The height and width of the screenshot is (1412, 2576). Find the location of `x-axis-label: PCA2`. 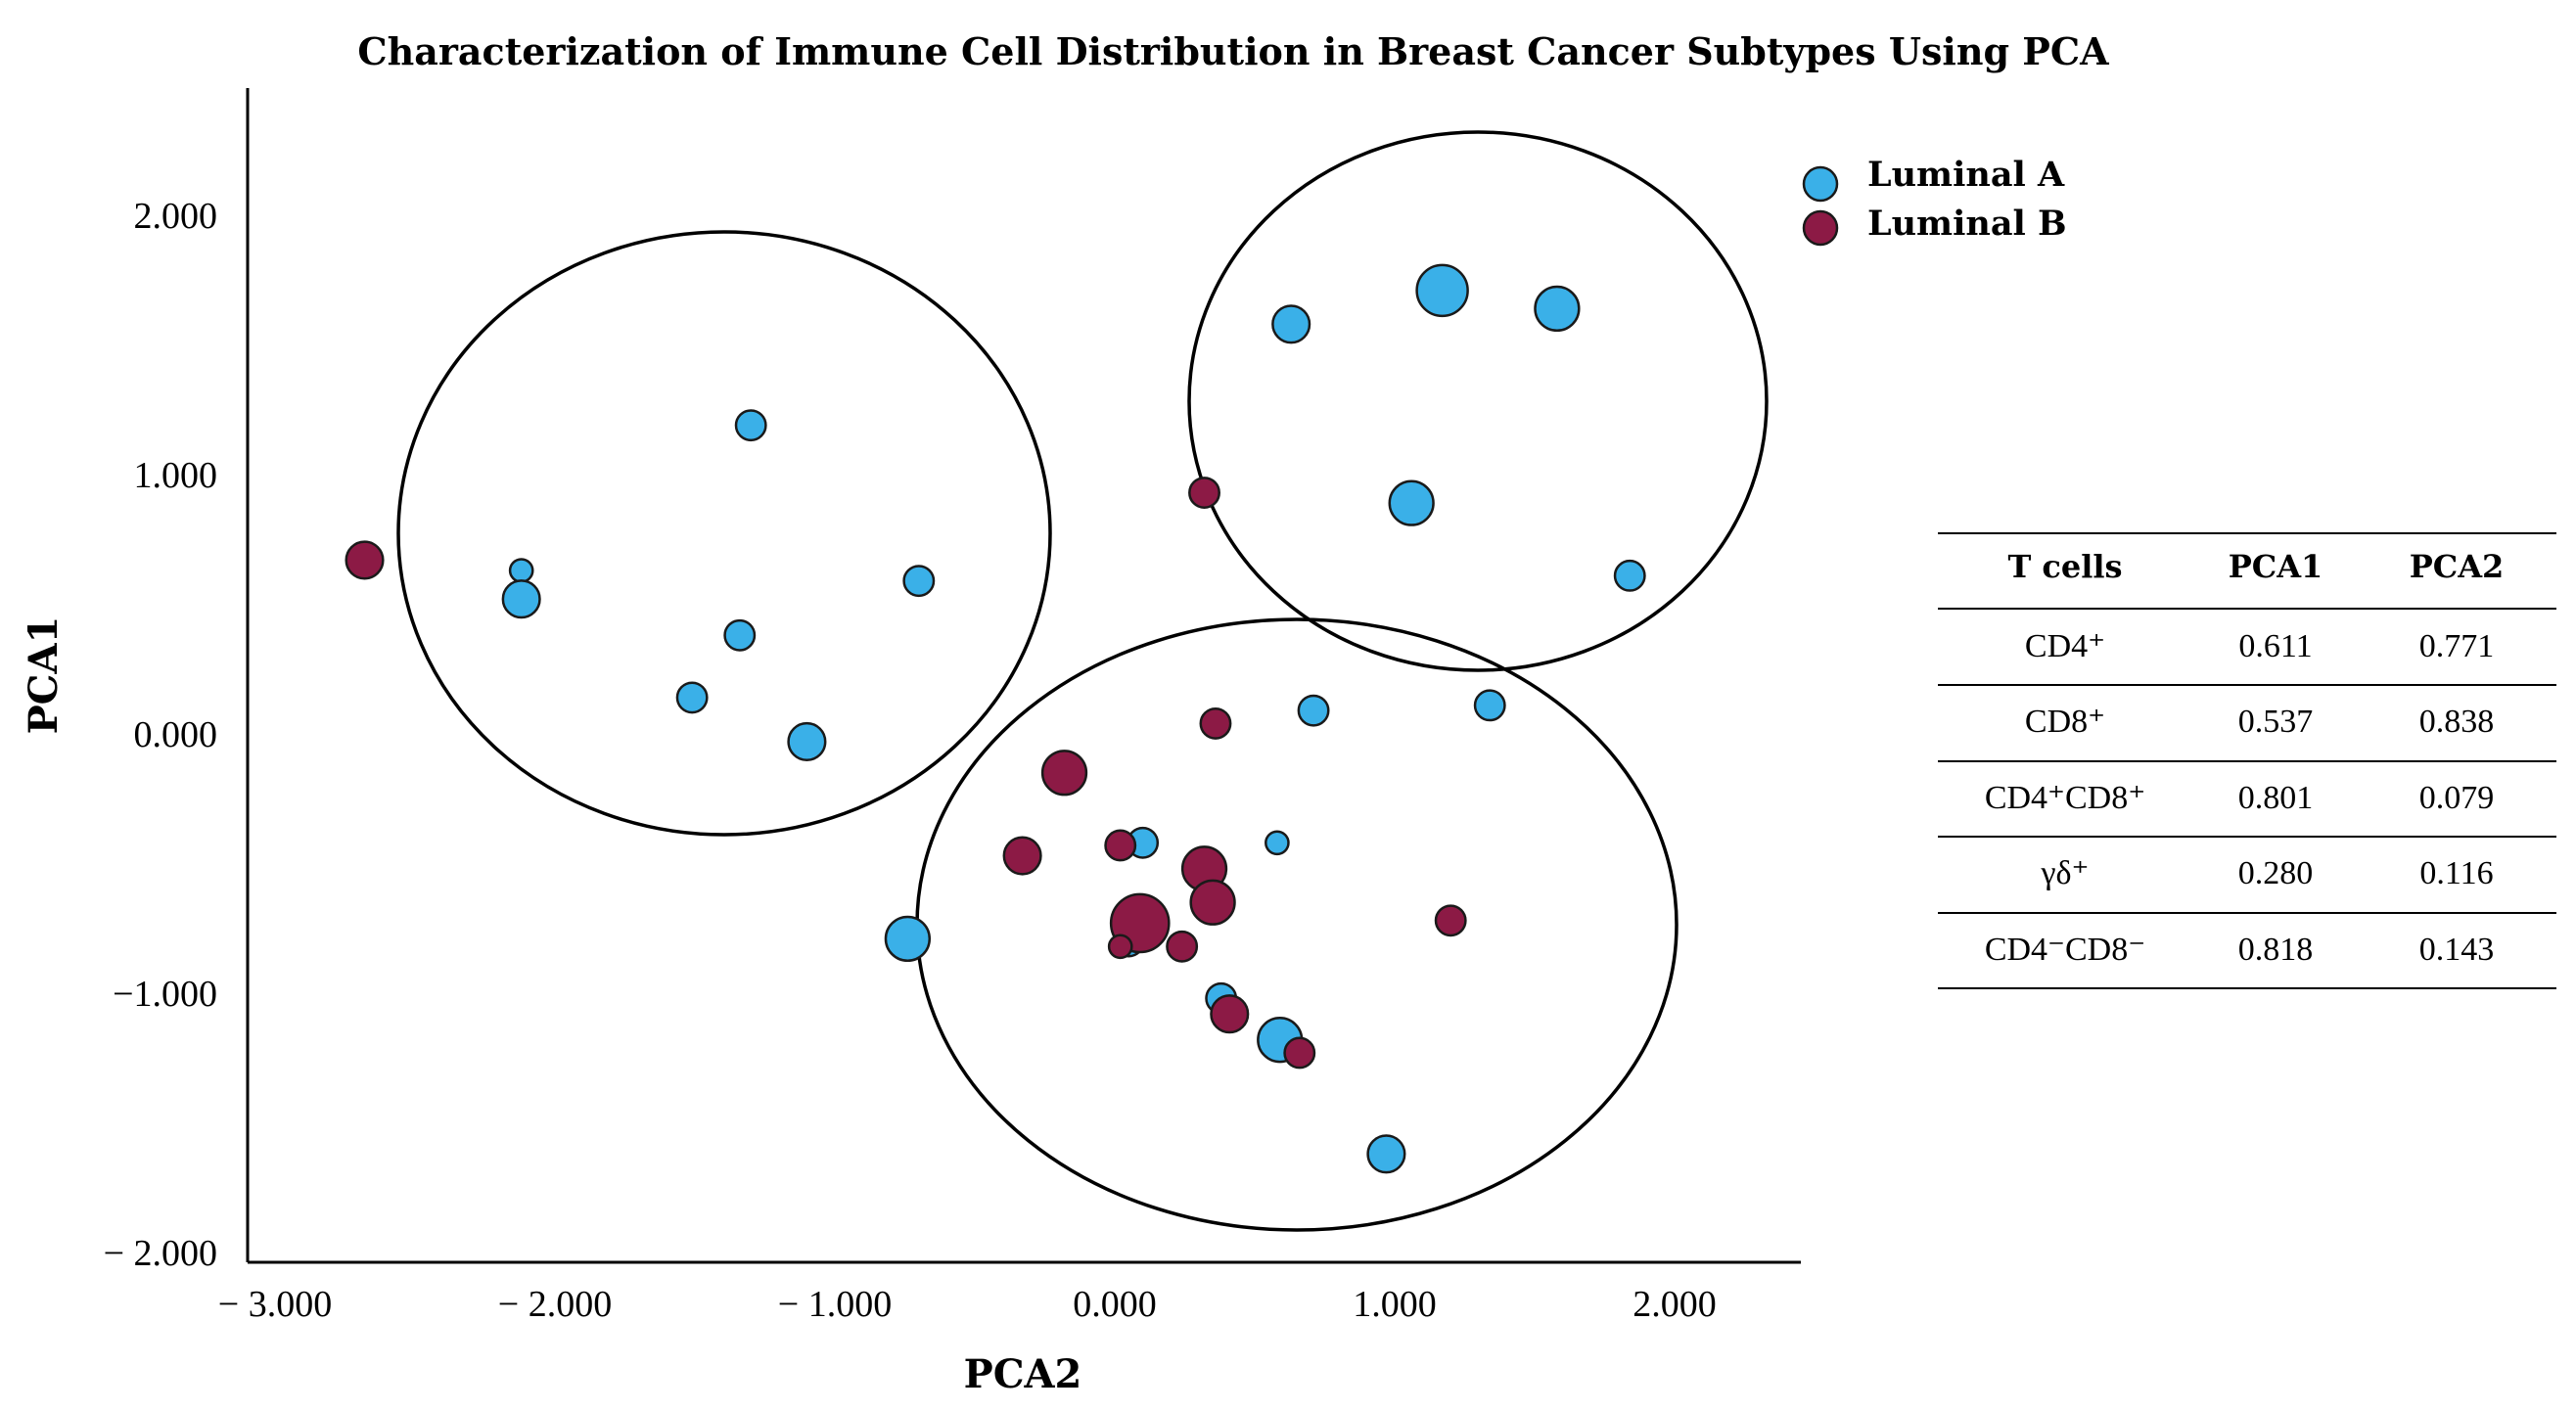

x-axis-label: PCA2 is located at coordinates (1023, 1374).